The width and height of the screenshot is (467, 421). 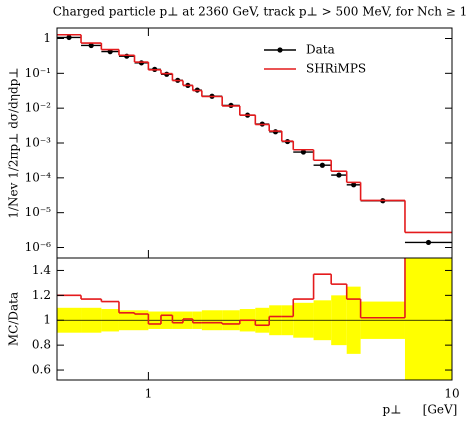 I want to click on x-axis-label: p⊥, so click(x=392, y=410).